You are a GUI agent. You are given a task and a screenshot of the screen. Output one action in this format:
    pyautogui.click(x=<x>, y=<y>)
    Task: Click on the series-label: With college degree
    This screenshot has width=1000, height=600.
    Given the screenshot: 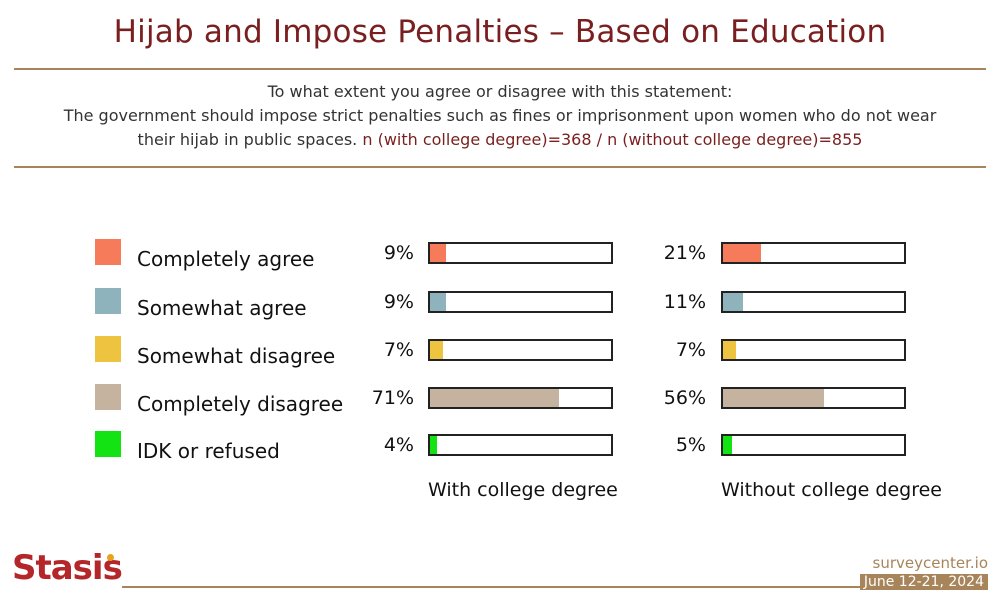 What is the action you would take?
    pyautogui.click(x=523, y=490)
    